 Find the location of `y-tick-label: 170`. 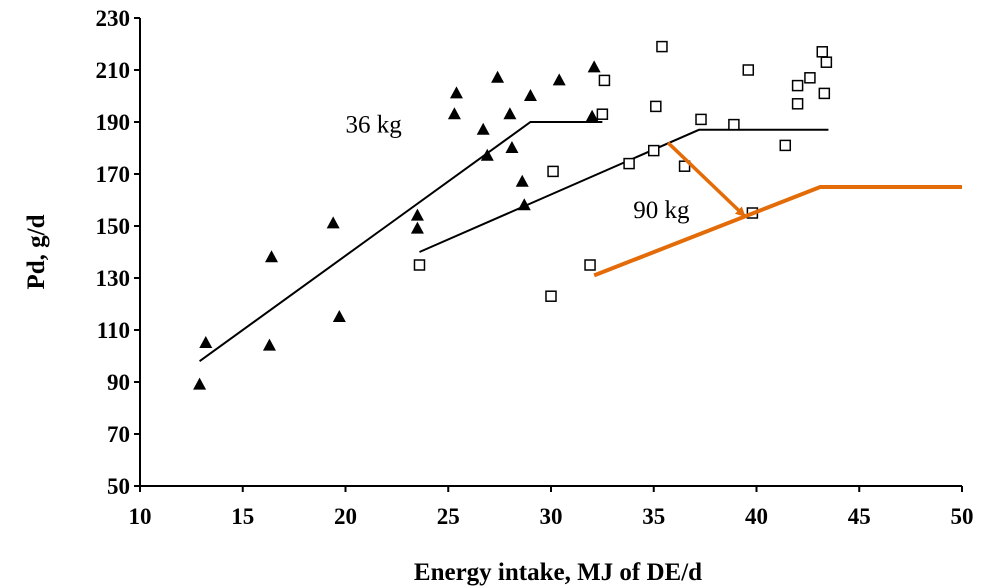

y-tick-label: 170 is located at coordinates (113, 174).